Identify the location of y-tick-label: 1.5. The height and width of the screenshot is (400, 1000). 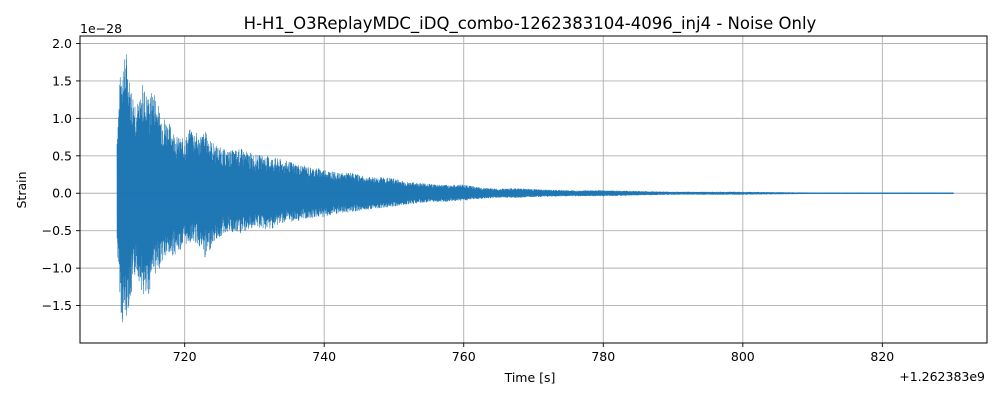
(62, 80).